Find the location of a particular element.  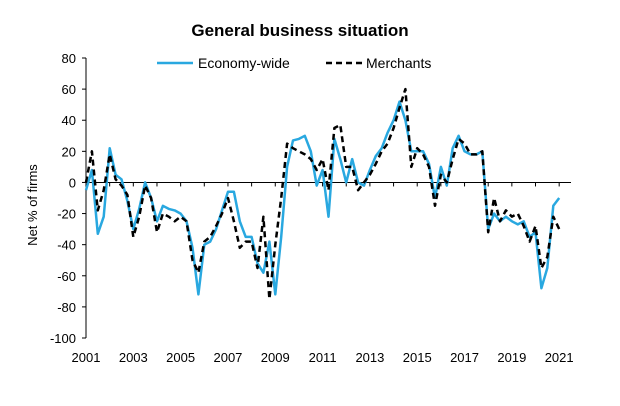

x-tick-label: 2019 is located at coordinates (511, 357).